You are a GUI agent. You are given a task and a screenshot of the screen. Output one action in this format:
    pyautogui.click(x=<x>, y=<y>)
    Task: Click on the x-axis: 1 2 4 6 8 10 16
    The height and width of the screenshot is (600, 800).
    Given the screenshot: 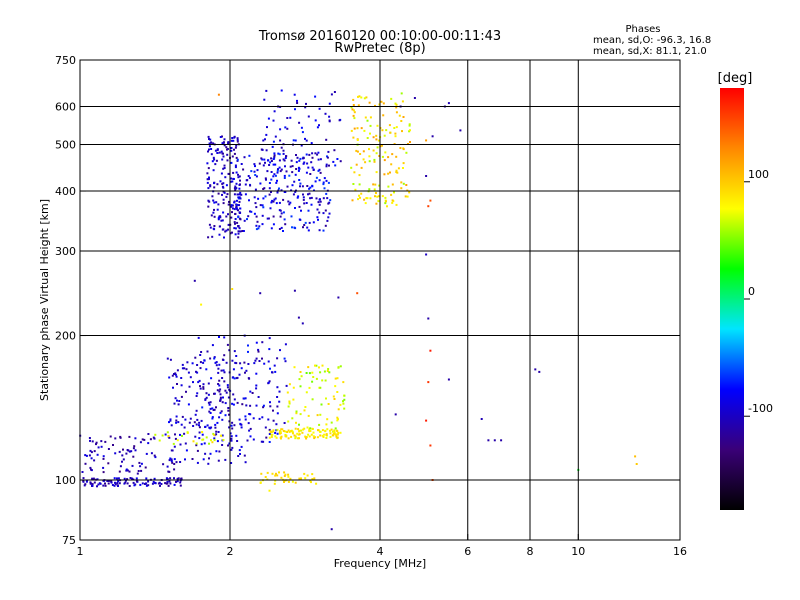 What is the action you would take?
    pyautogui.click(x=382, y=546)
    